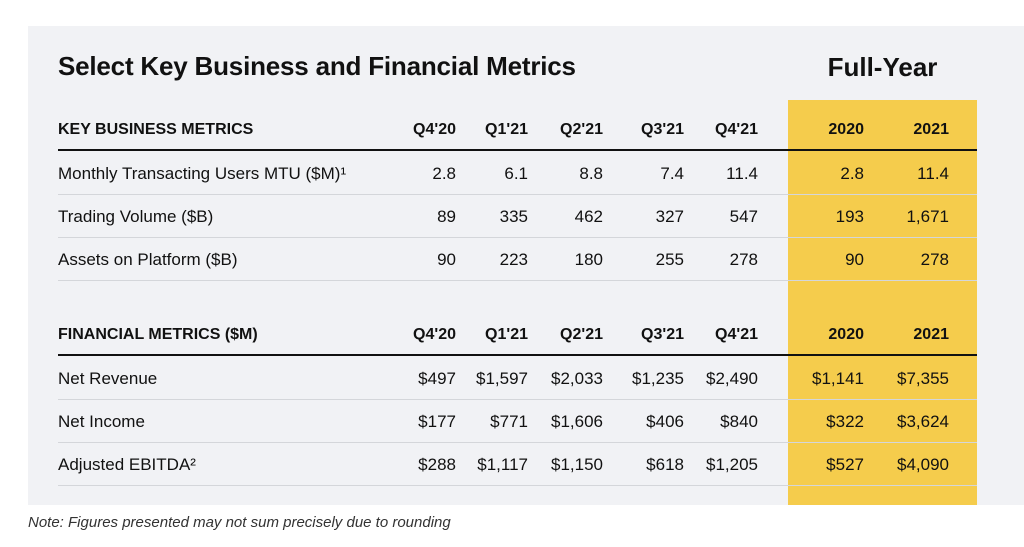  What do you see at coordinates (669, 216) in the screenshot?
I see `table-cell: 327` at bounding box center [669, 216].